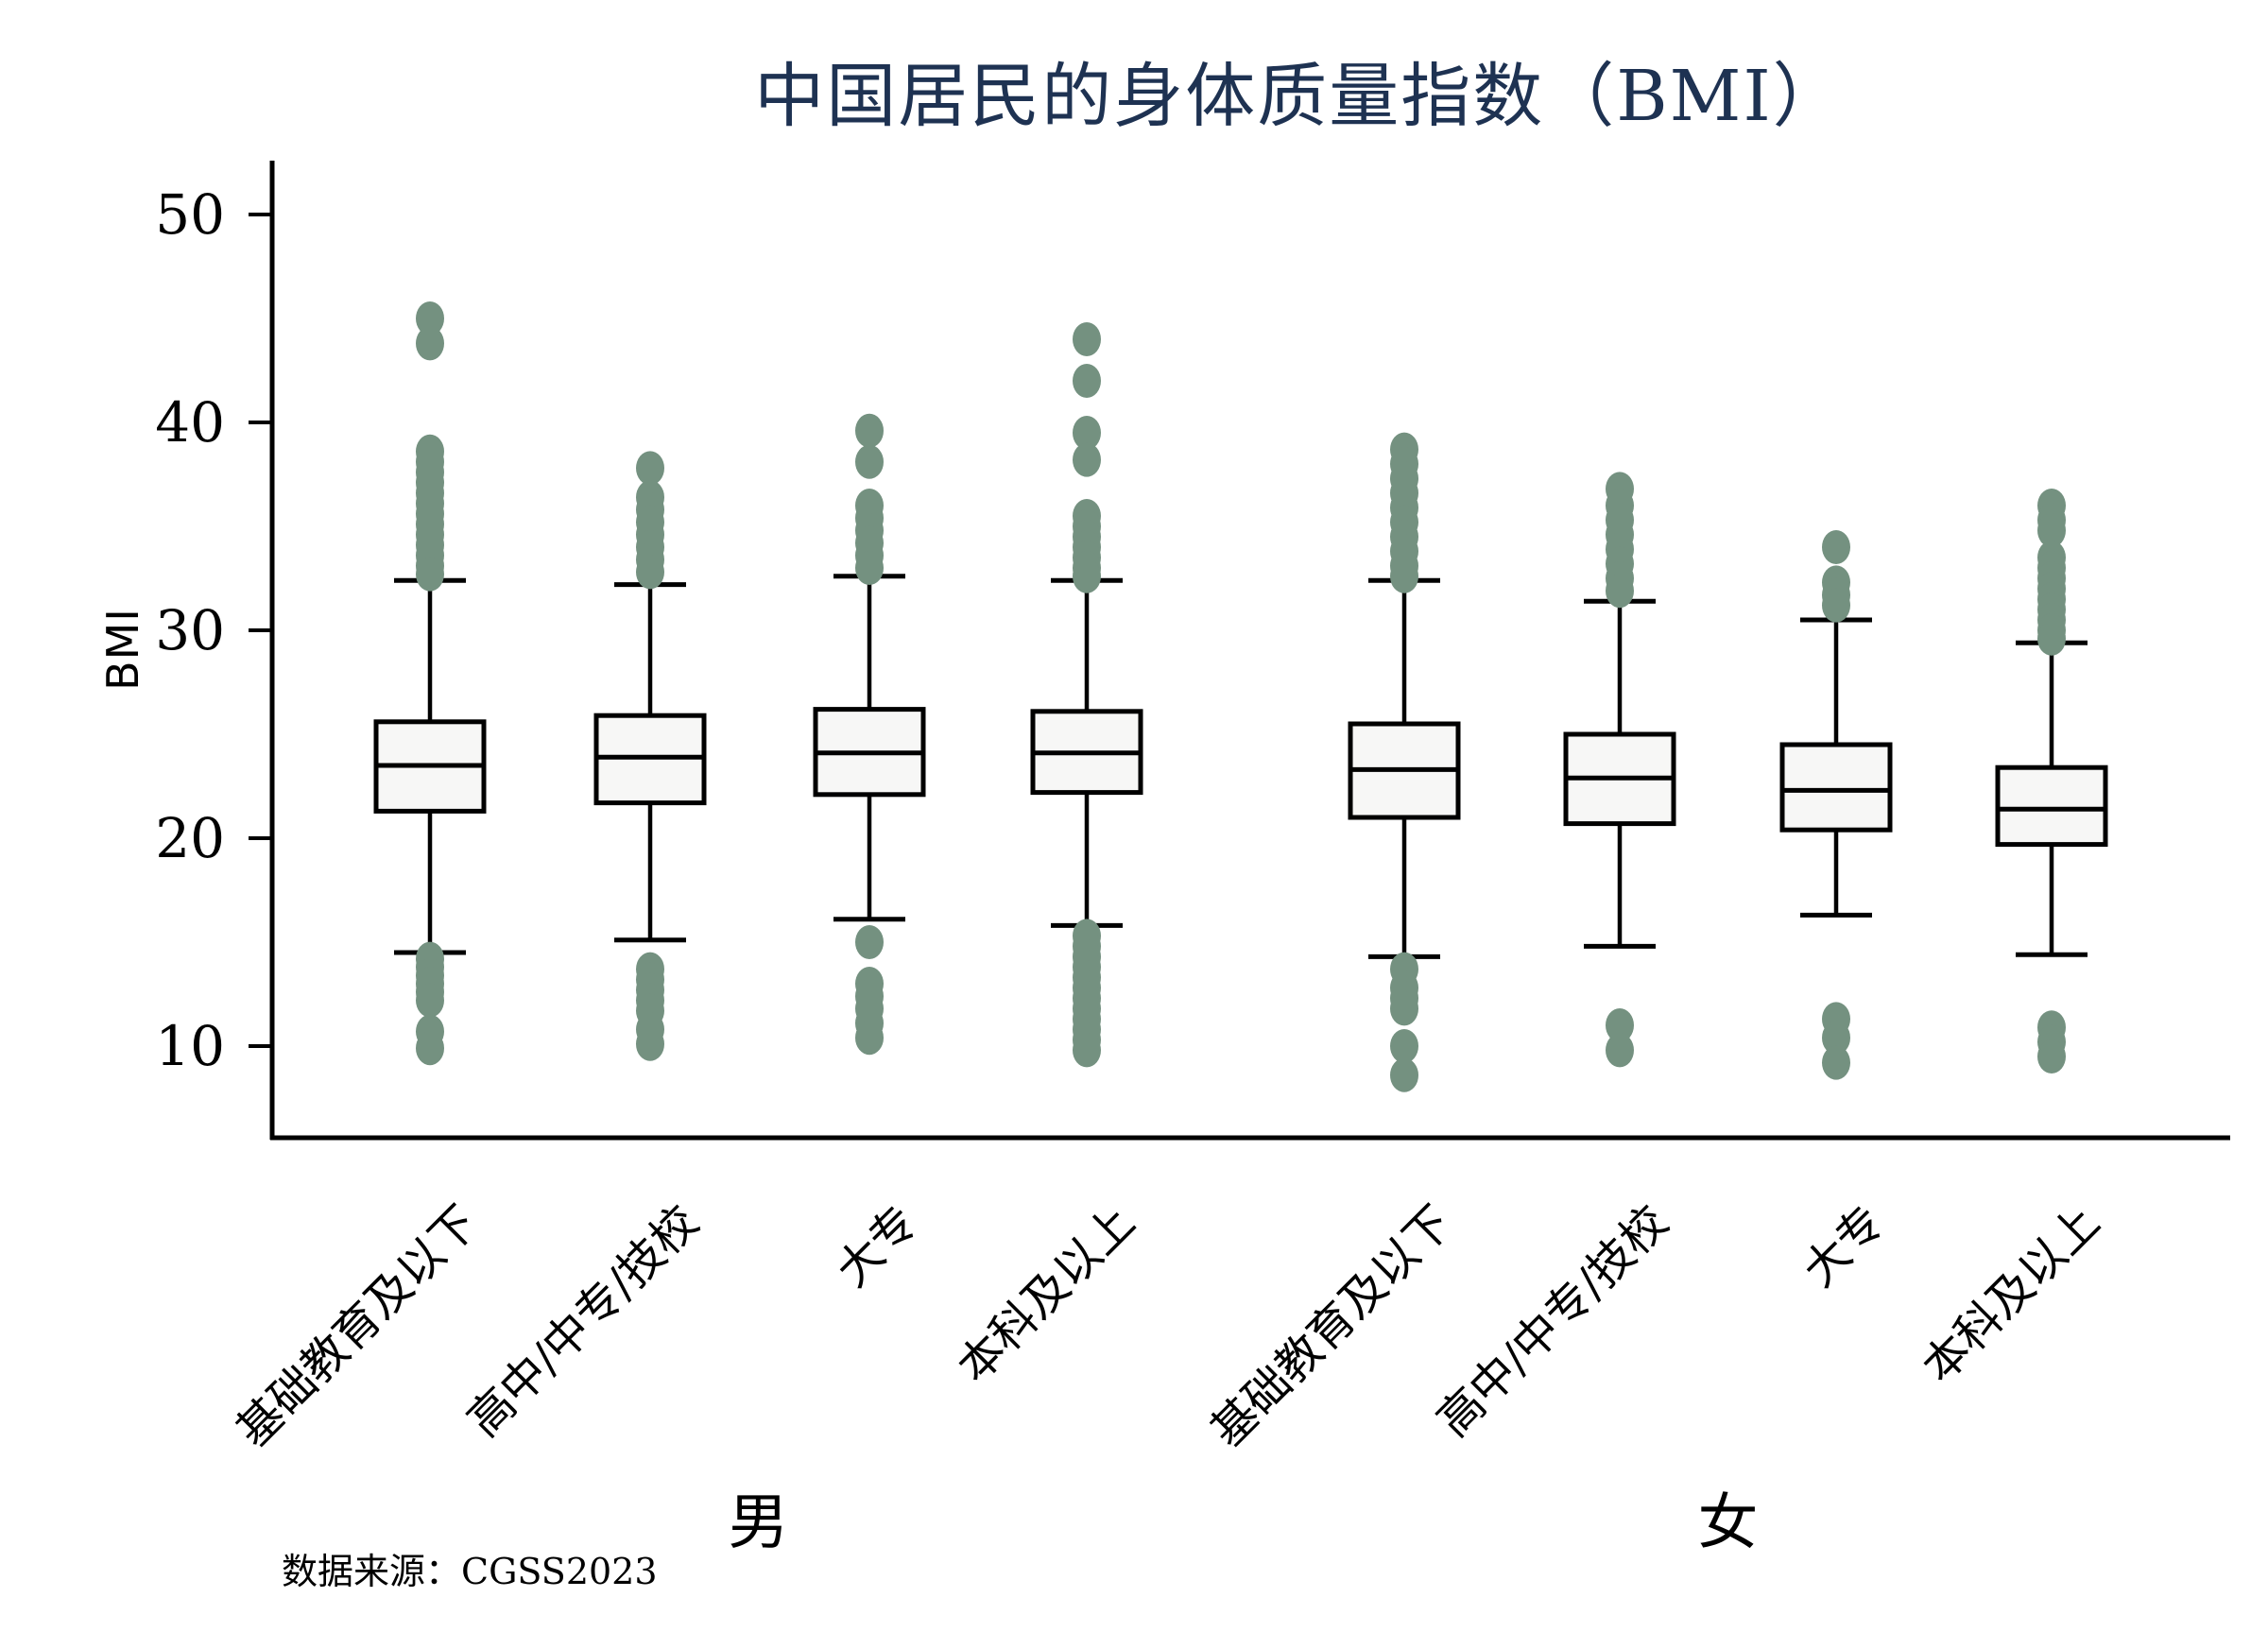 The image size is (2268, 1649). What do you see at coordinates (190, 838) in the screenshot?
I see `y-tick-label: 20` at bounding box center [190, 838].